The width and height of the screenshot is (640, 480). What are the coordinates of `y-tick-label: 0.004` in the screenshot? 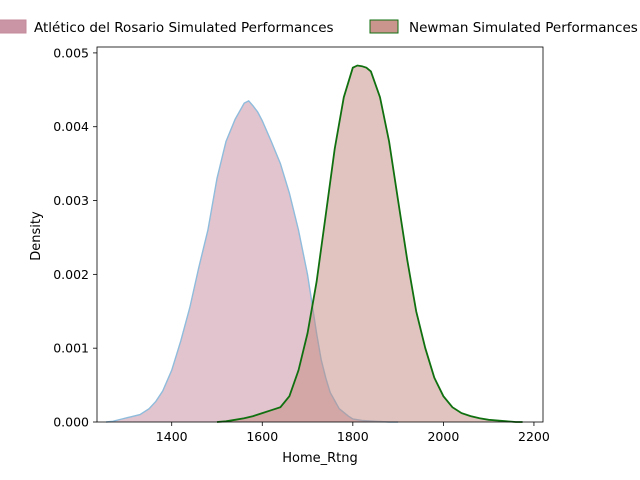 It's located at (71, 126).